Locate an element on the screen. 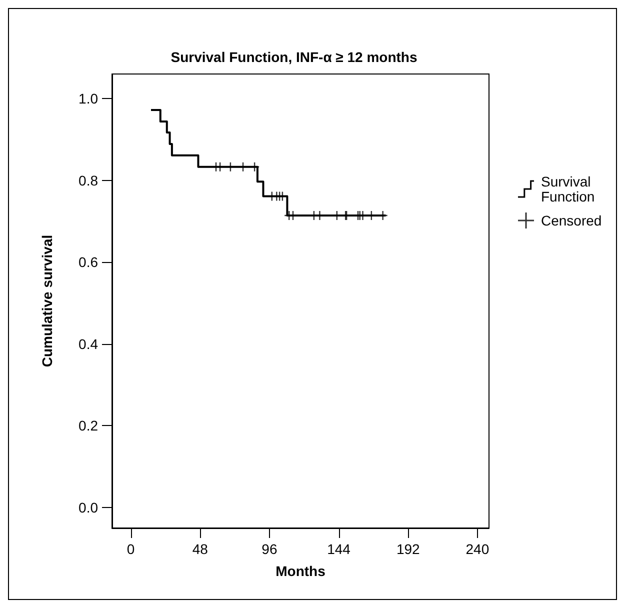 Image resolution: width=625 pixels, height=608 pixels. y-tick-label: 0.2 is located at coordinates (88, 426).